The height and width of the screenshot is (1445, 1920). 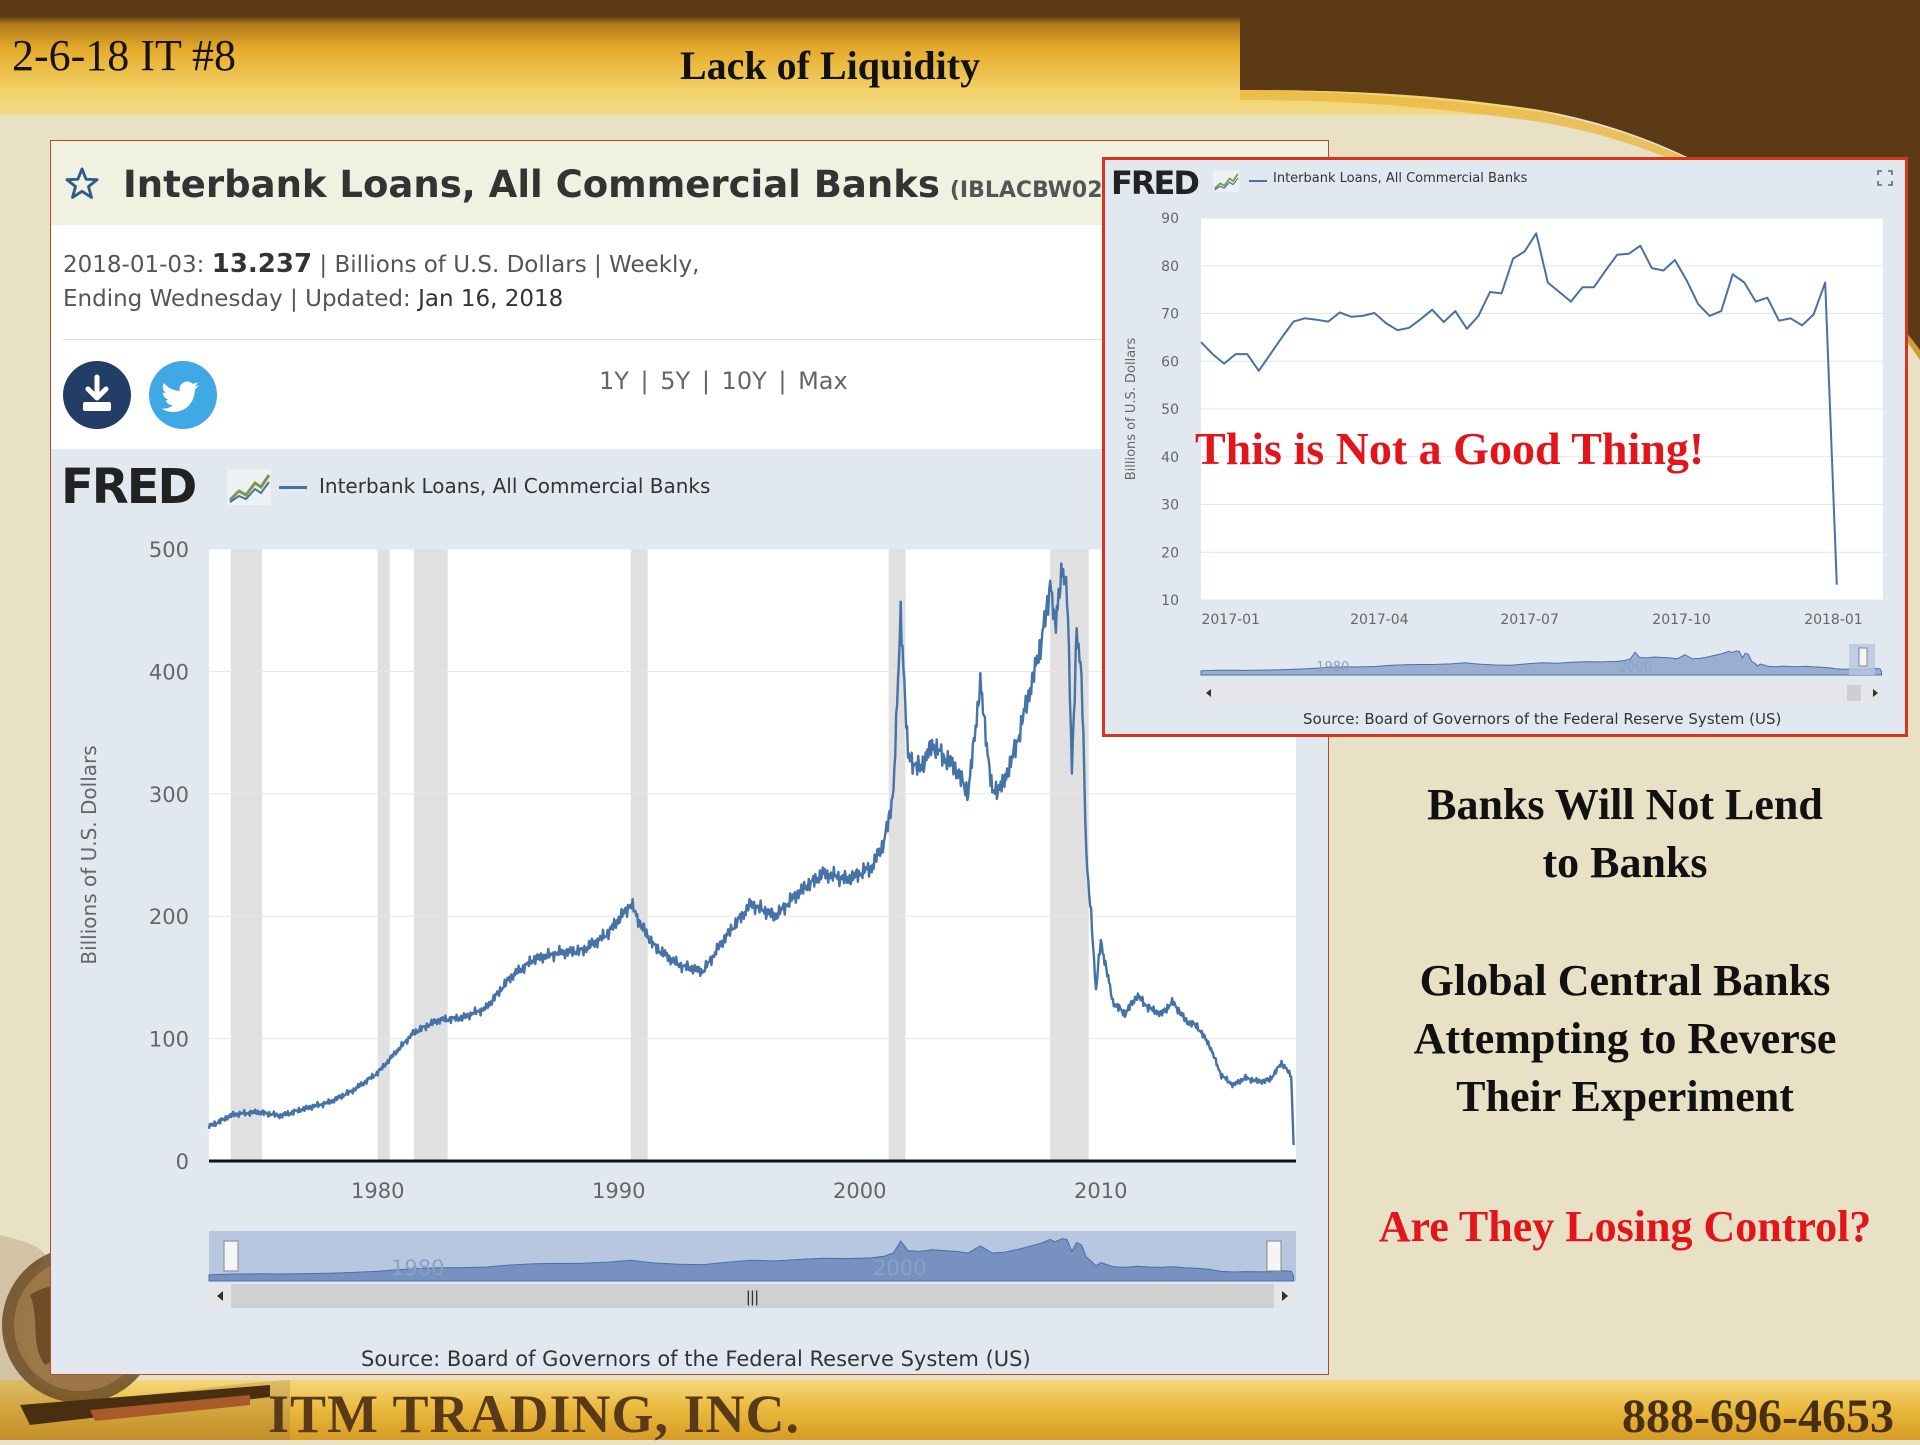 I want to click on scrollbar-track, so click(x=1542, y=693).